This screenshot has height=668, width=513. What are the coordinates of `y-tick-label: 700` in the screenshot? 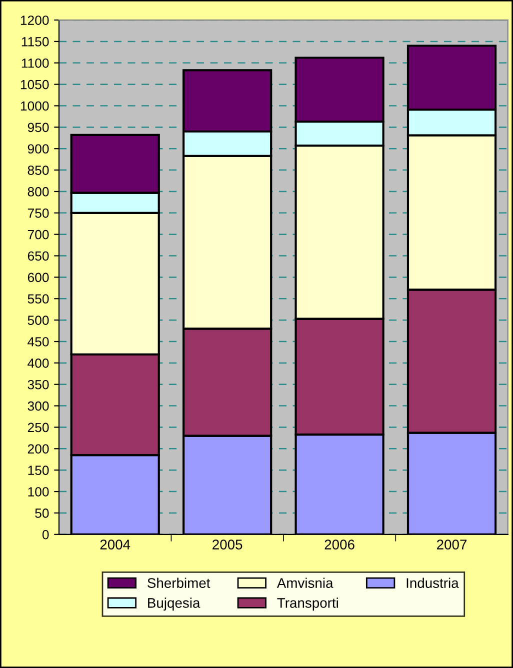 It's located at (38, 235).